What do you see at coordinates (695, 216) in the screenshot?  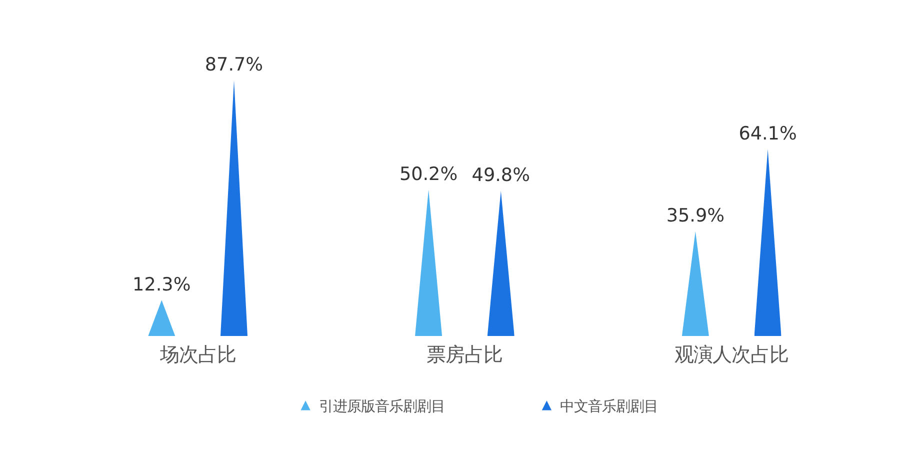 I see `data-label: 35.9%` at bounding box center [695, 216].